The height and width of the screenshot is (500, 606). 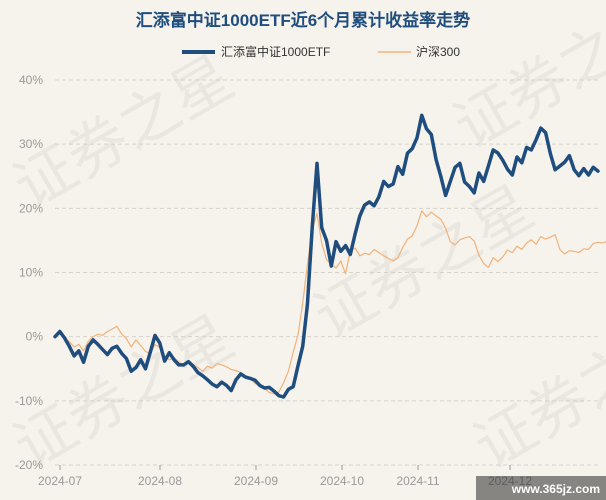 I want to click on legend: 汇添富中证1000ETF 沪深300, so click(x=321, y=51).